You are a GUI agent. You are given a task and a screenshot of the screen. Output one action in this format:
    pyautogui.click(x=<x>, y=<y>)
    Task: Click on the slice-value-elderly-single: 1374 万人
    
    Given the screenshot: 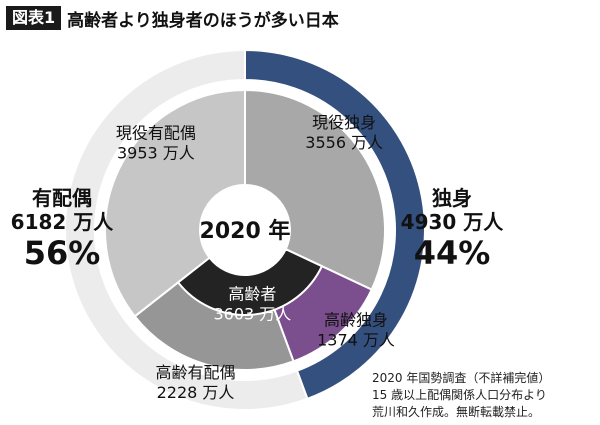 What is the action you would take?
    pyautogui.click(x=356, y=340)
    